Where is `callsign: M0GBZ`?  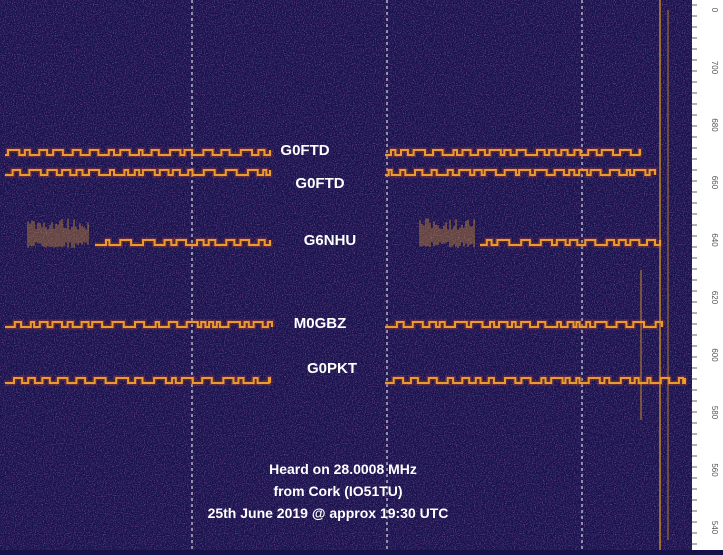 callsign: M0GBZ is located at coordinates (320, 323).